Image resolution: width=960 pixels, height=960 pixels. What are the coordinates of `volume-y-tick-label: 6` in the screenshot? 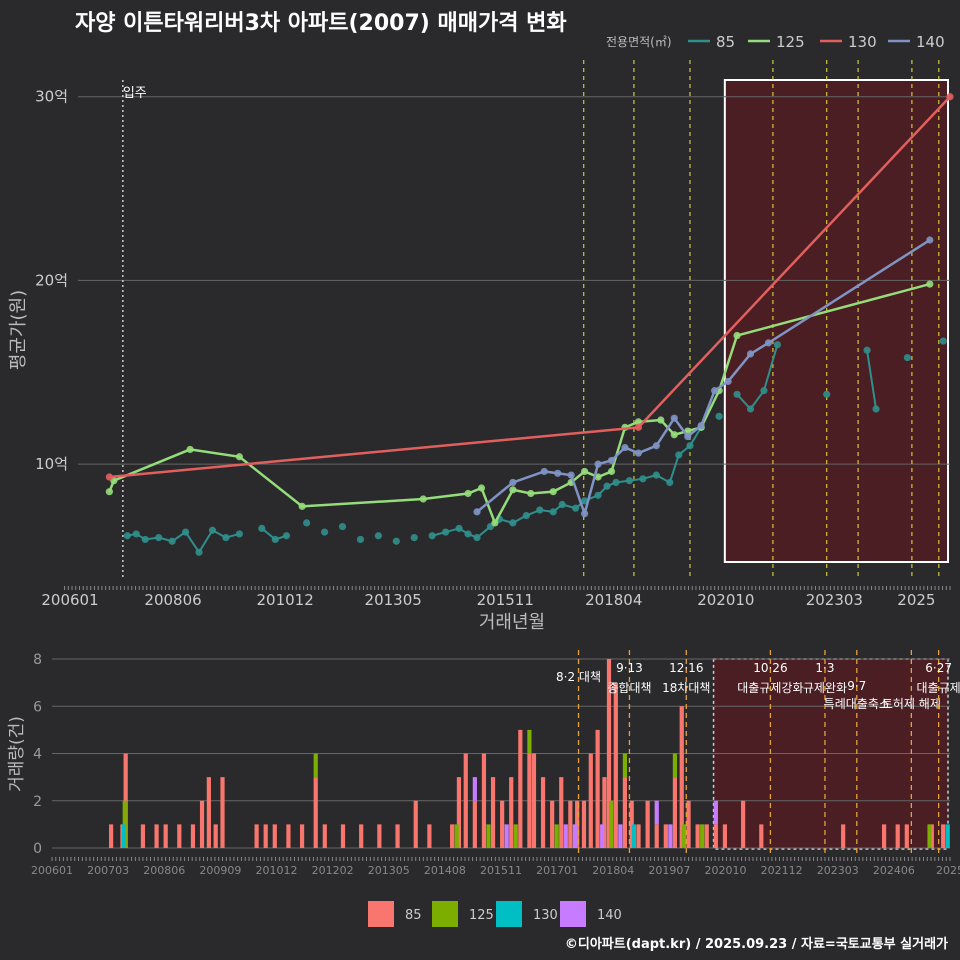 It's located at (37, 707).